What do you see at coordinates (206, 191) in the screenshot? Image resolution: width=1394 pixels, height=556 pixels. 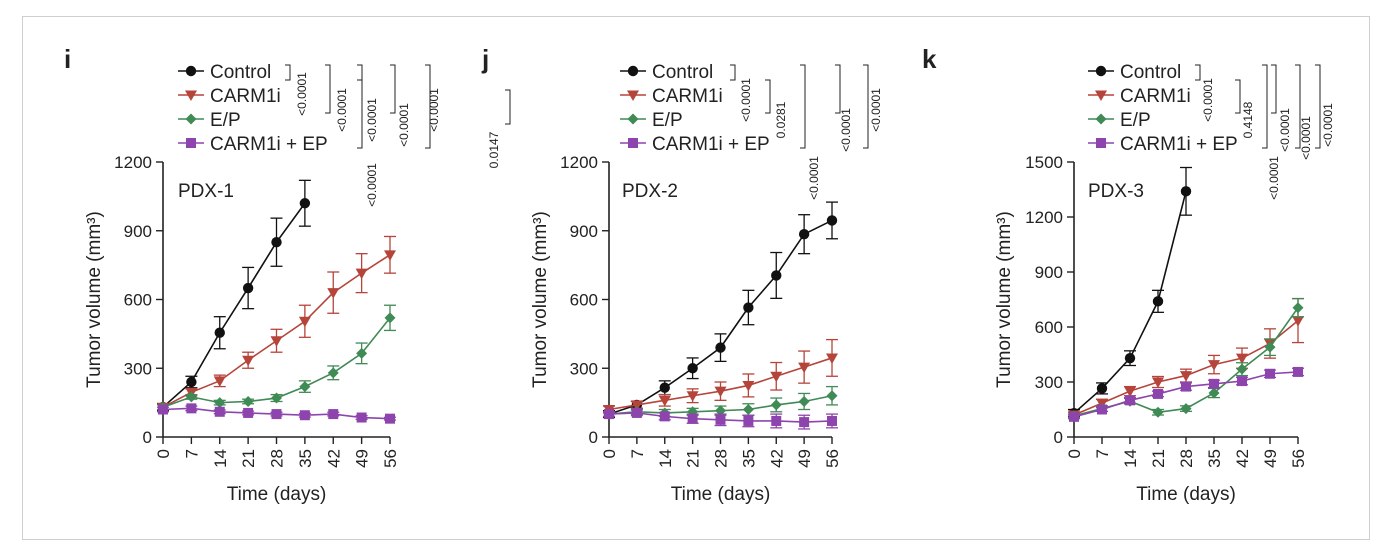 I see `pdx-label: PDX-1` at bounding box center [206, 191].